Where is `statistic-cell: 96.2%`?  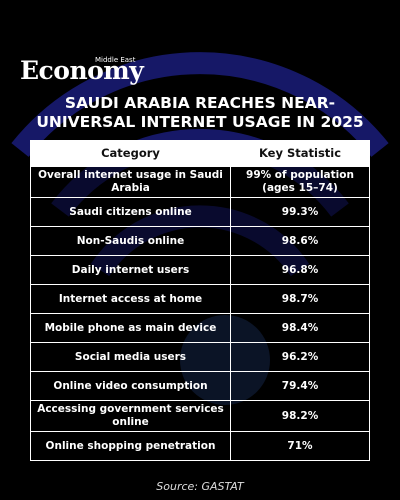 statistic-cell: 96.2% is located at coordinates (300, 357).